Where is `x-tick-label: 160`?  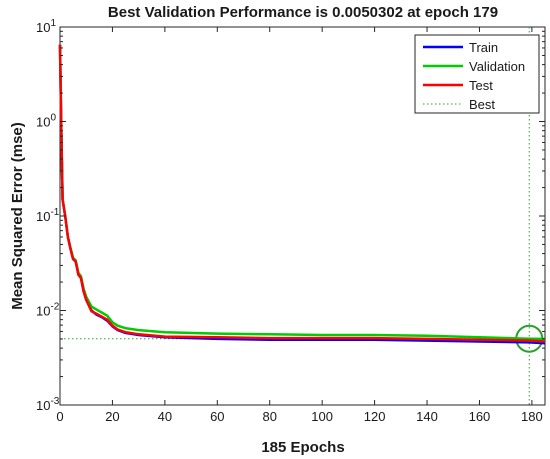
x-tick-label: 160 is located at coordinates (480, 416).